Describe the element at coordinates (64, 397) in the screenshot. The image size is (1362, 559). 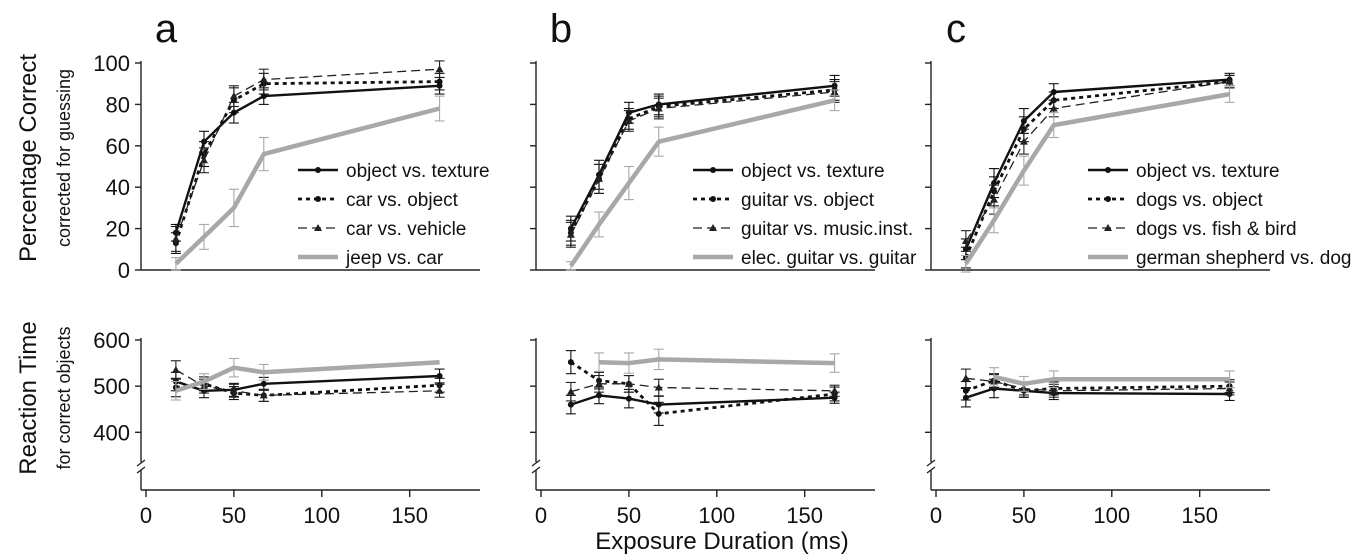
I see `rt-y-axis-sublabel: for correct objects` at that location.